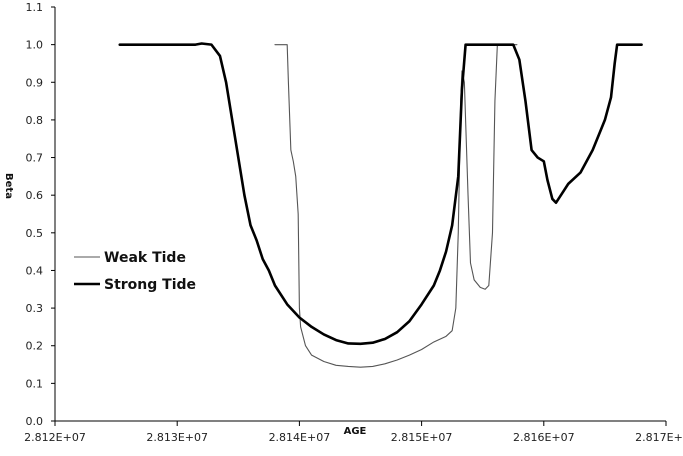  I want to click on y-tick-label: 0.7, so click(35, 158).